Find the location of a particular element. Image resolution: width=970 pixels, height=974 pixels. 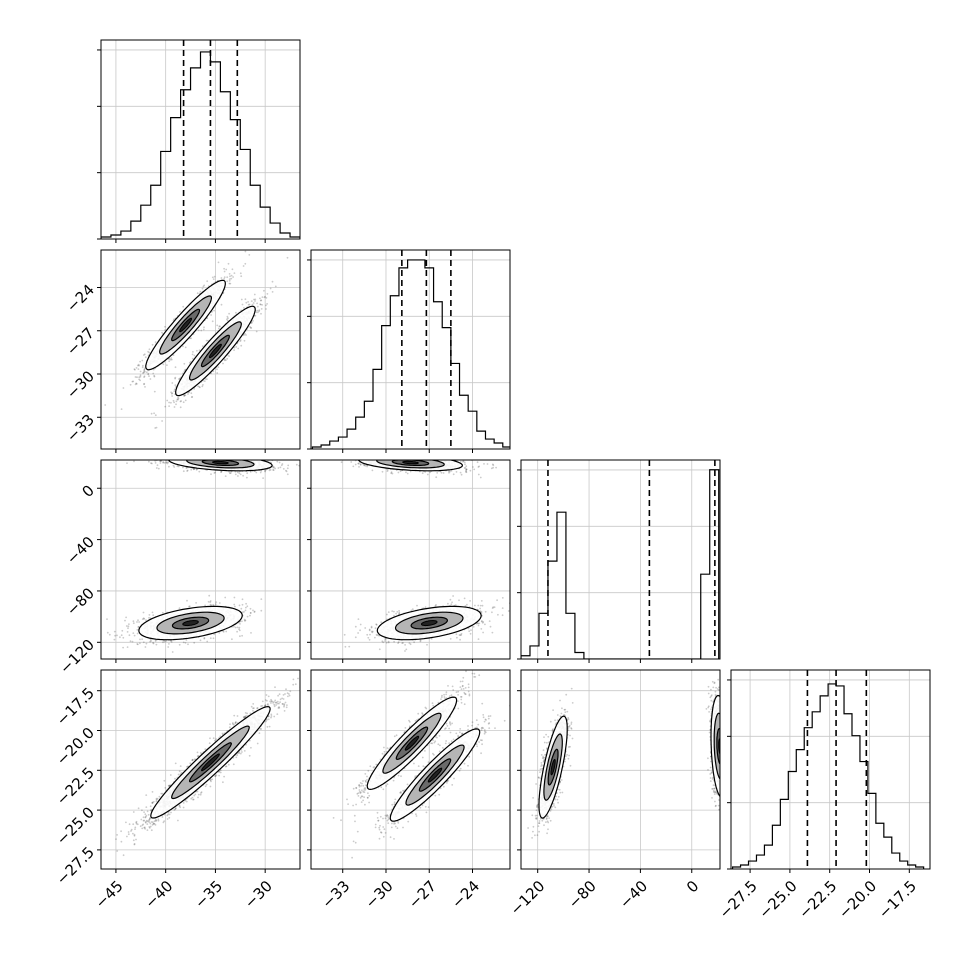

panel-frame is located at coordinates (410, 349).